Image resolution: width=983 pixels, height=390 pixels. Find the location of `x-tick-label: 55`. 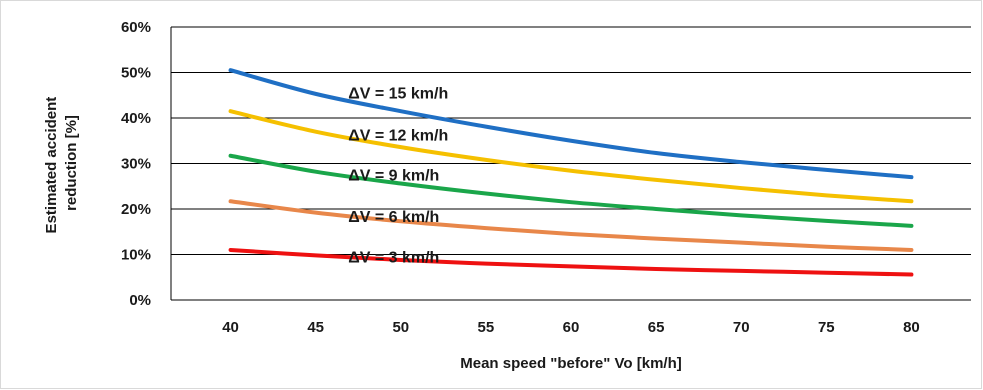

x-tick-label: 55 is located at coordinates (486, 327).